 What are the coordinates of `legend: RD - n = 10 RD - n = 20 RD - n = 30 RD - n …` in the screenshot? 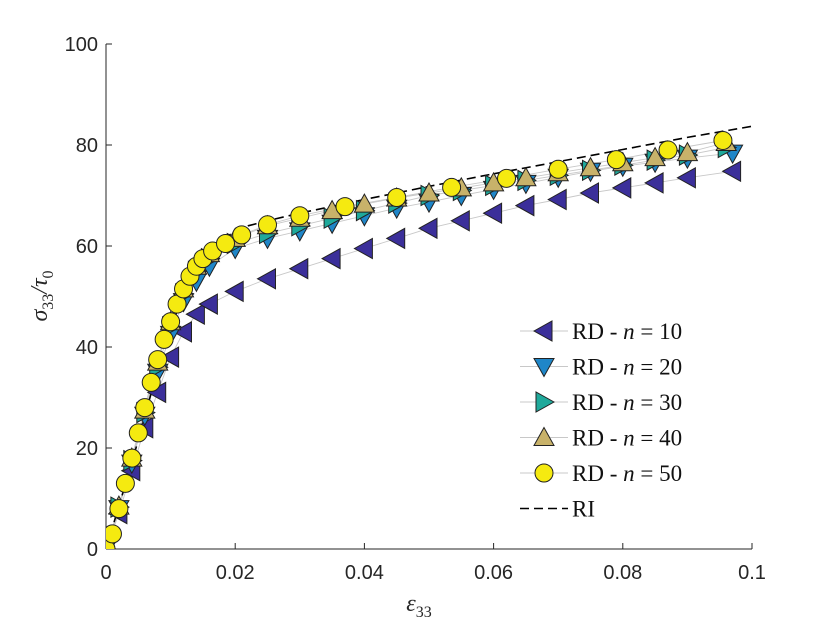 It's located at (601, 420).